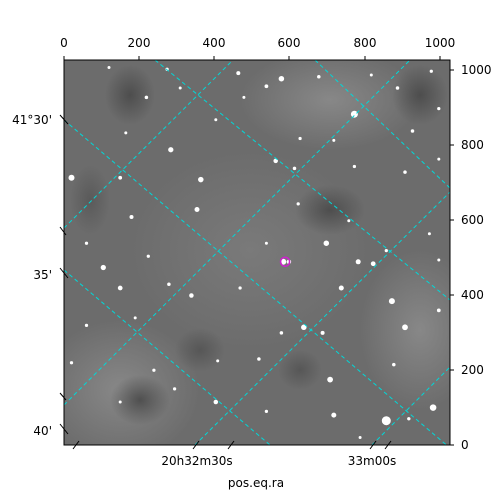 Image resolution: width=500 pixels, height=500 pixels. What do you see at coordinates (372, 461) in the screenshot?
I see `ra-tick-label: 33m00s` at bounding box center [372, 461].